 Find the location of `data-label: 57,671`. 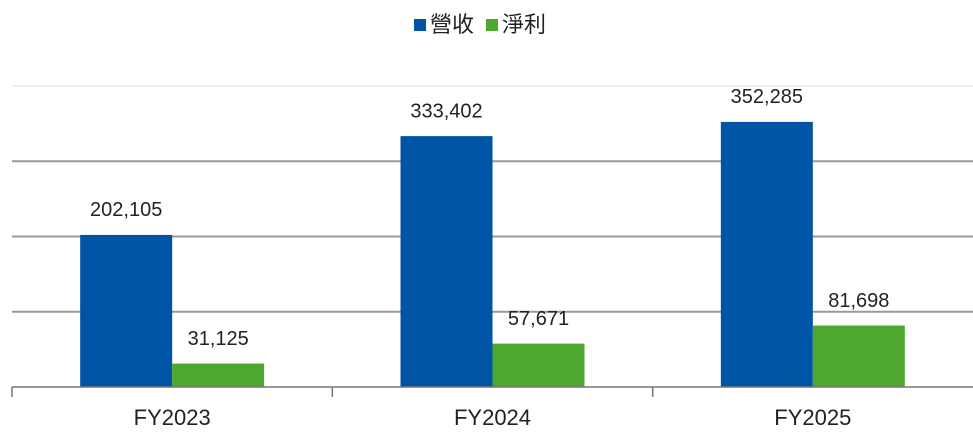

data-label: 57,671 is located at coordinates (538, 319).